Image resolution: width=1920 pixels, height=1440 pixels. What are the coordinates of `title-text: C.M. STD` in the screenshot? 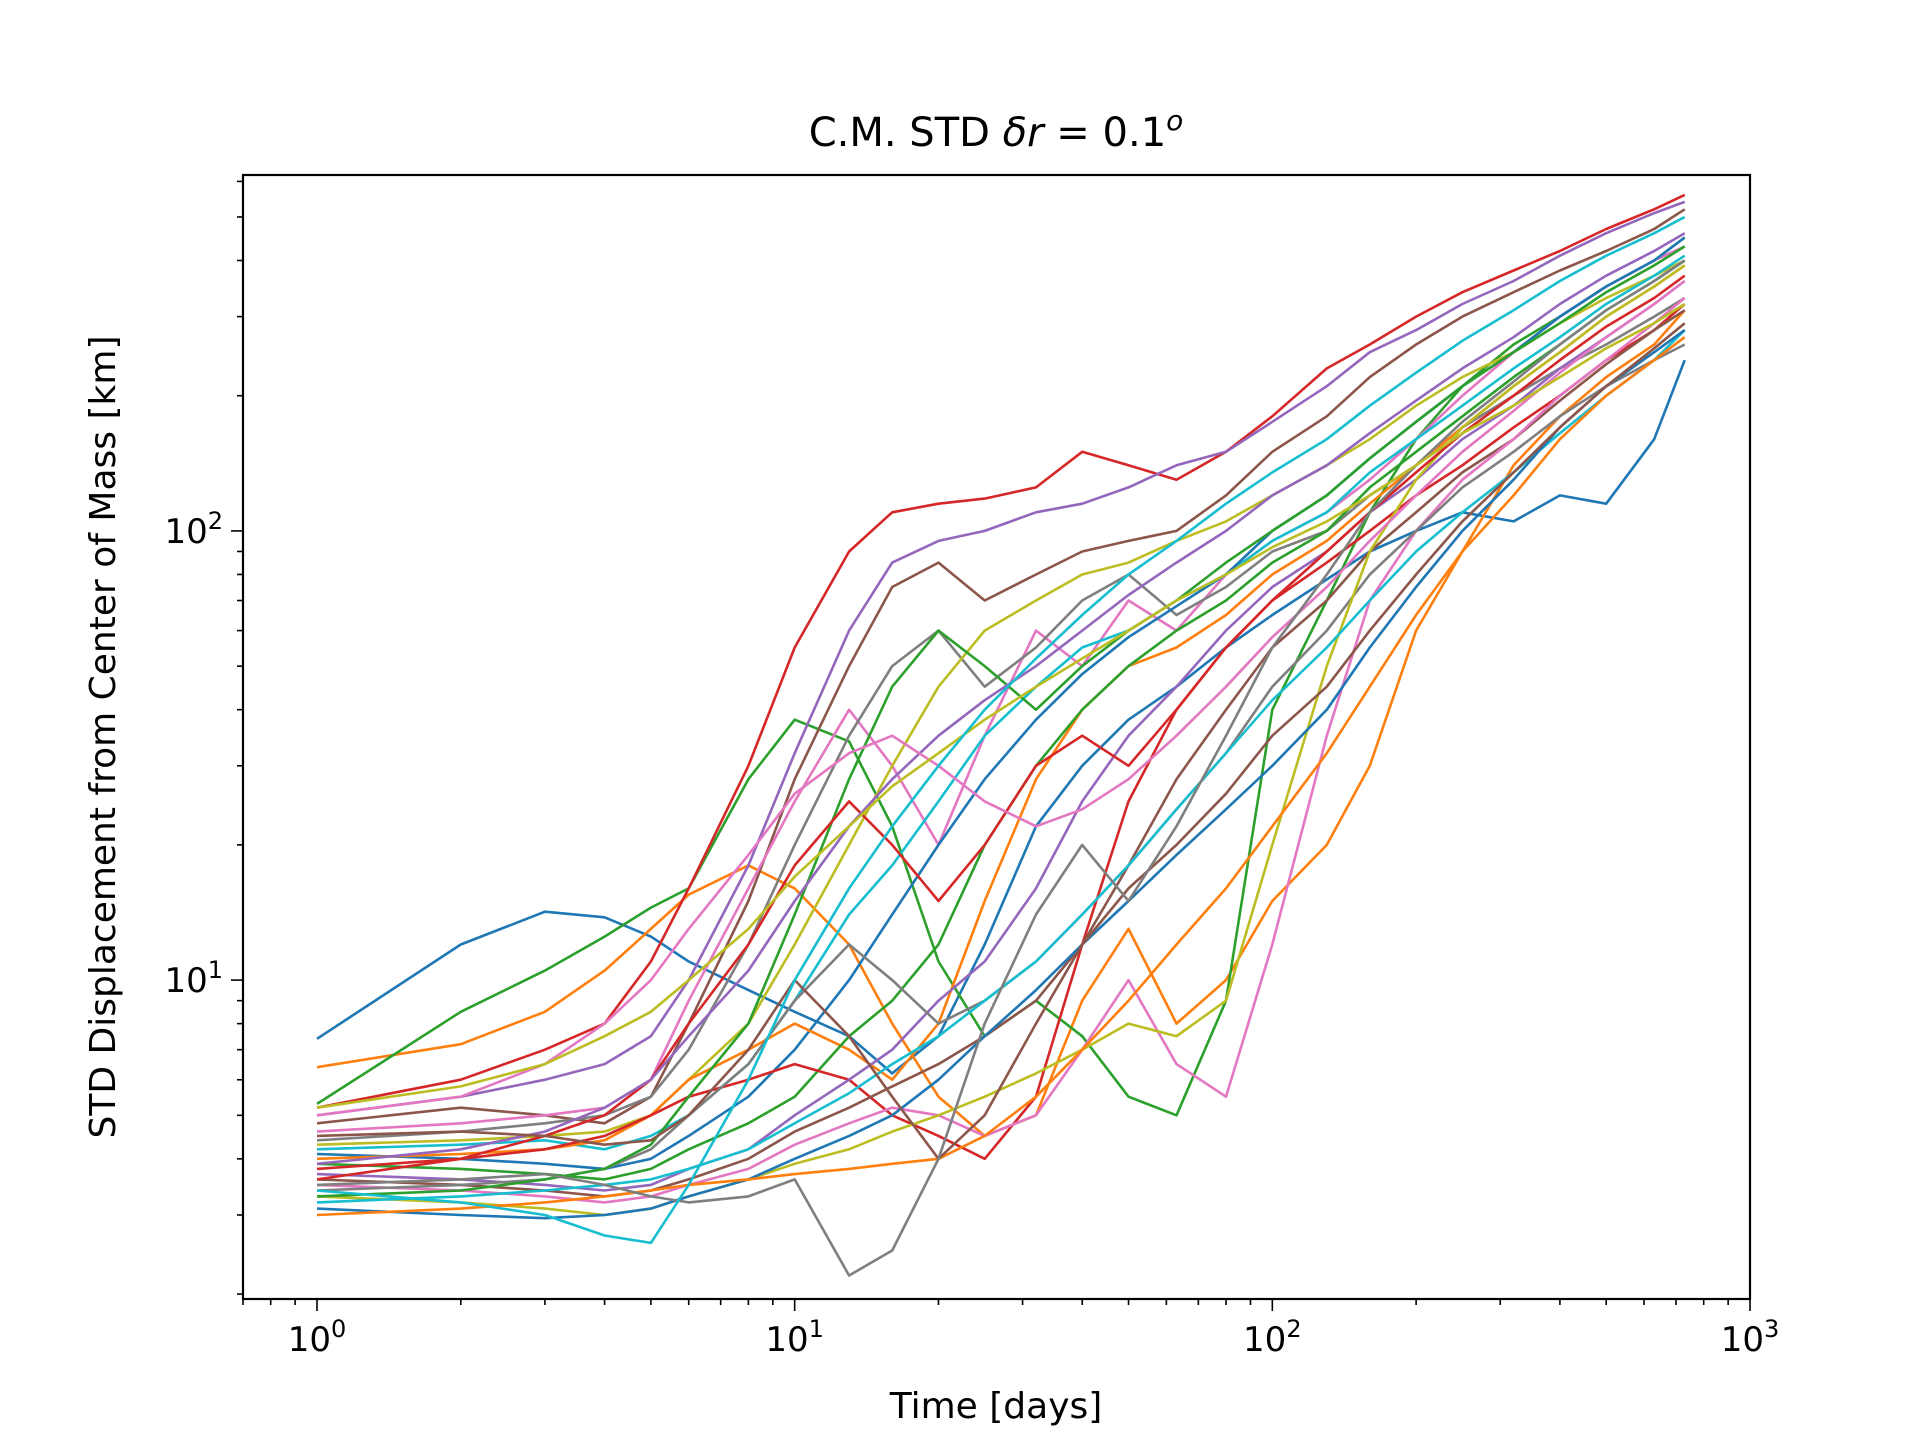 It's located at (906, 133).